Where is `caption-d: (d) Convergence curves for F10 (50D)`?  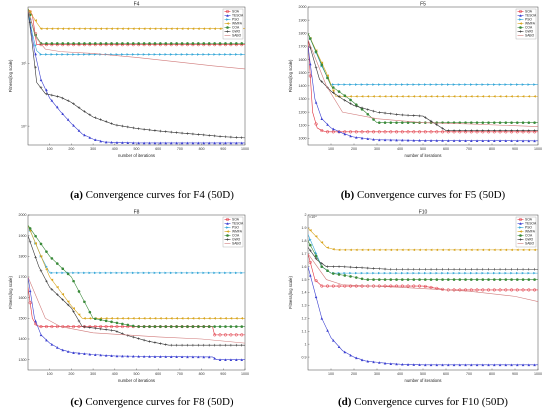 caption-d: (d) Convergence curves for F10 (50D) is located at coordinates (423, 402).